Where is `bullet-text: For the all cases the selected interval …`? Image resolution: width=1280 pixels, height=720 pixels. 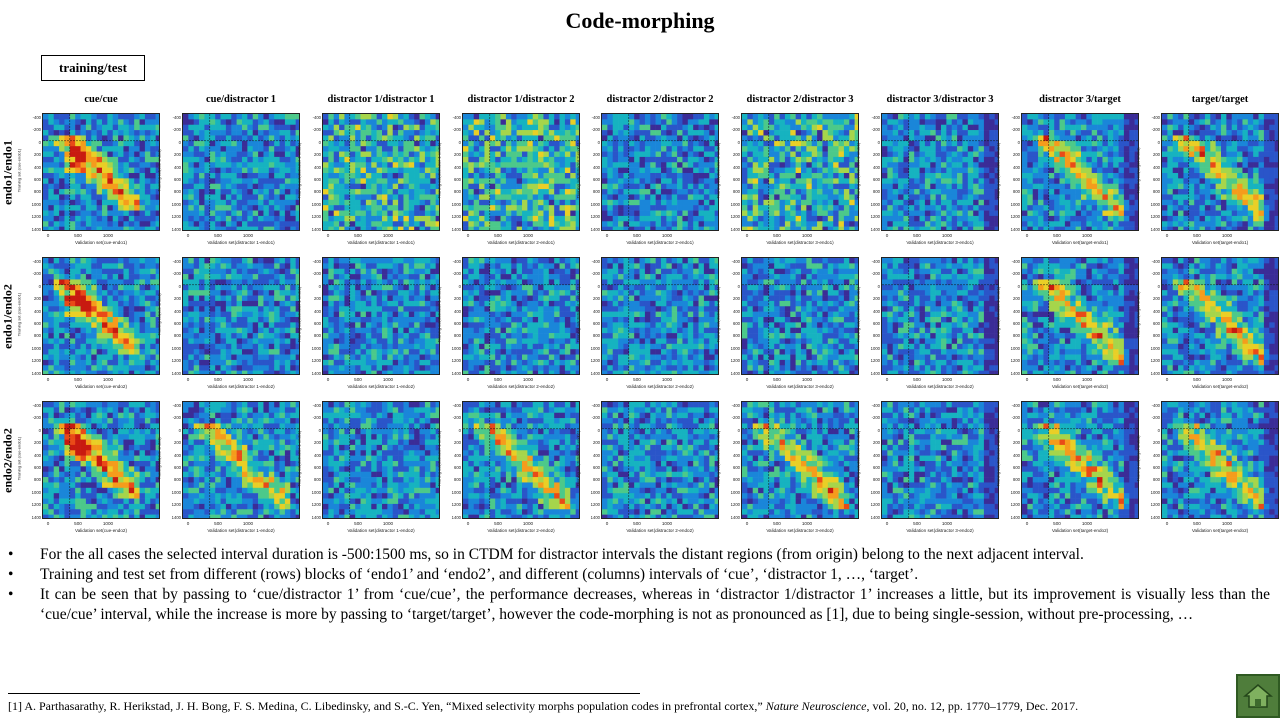 bullet-text: For the all cases the selected interval … is located at coordinates (562, 554).